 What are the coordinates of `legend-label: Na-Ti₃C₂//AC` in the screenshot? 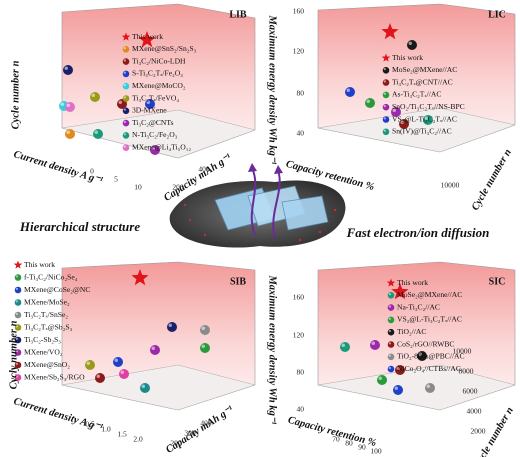 It's located at (418, 306).